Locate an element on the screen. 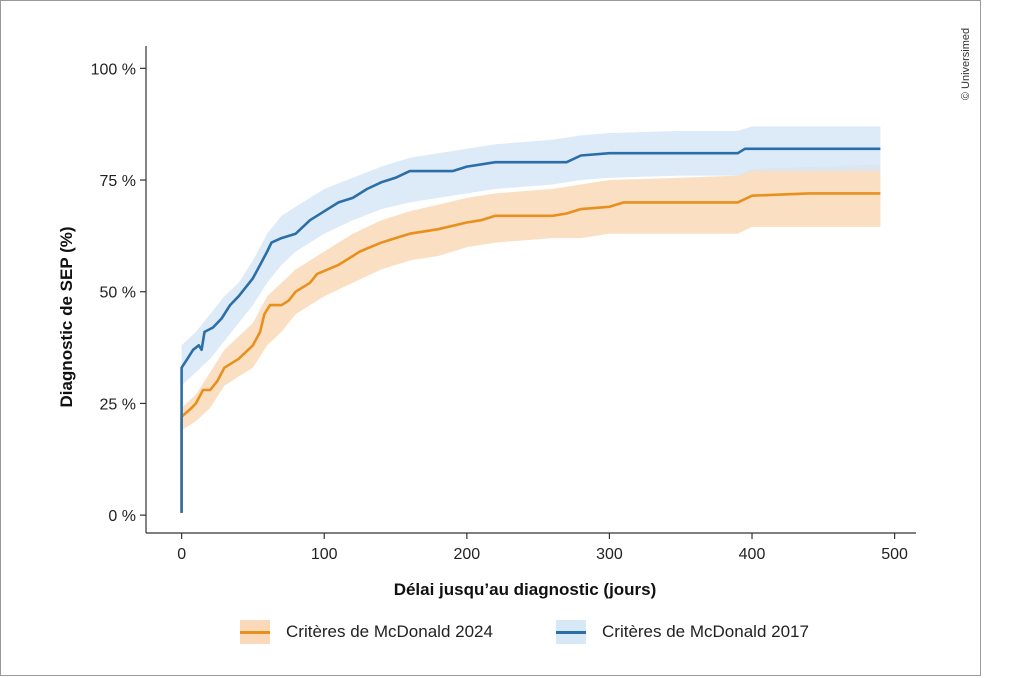 The width and height of the screenshot is (1024, 678). x-tick-label: 400 is located at coordinates (752, 554).